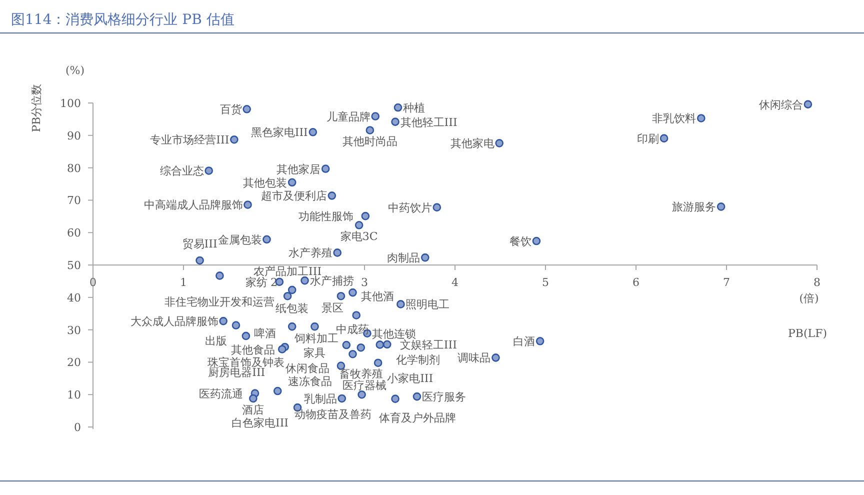  What do you see at coordinates (429, 122) in the screenshot?
I see `annotation: 其他轻工III` at bounding box center [429, 122].